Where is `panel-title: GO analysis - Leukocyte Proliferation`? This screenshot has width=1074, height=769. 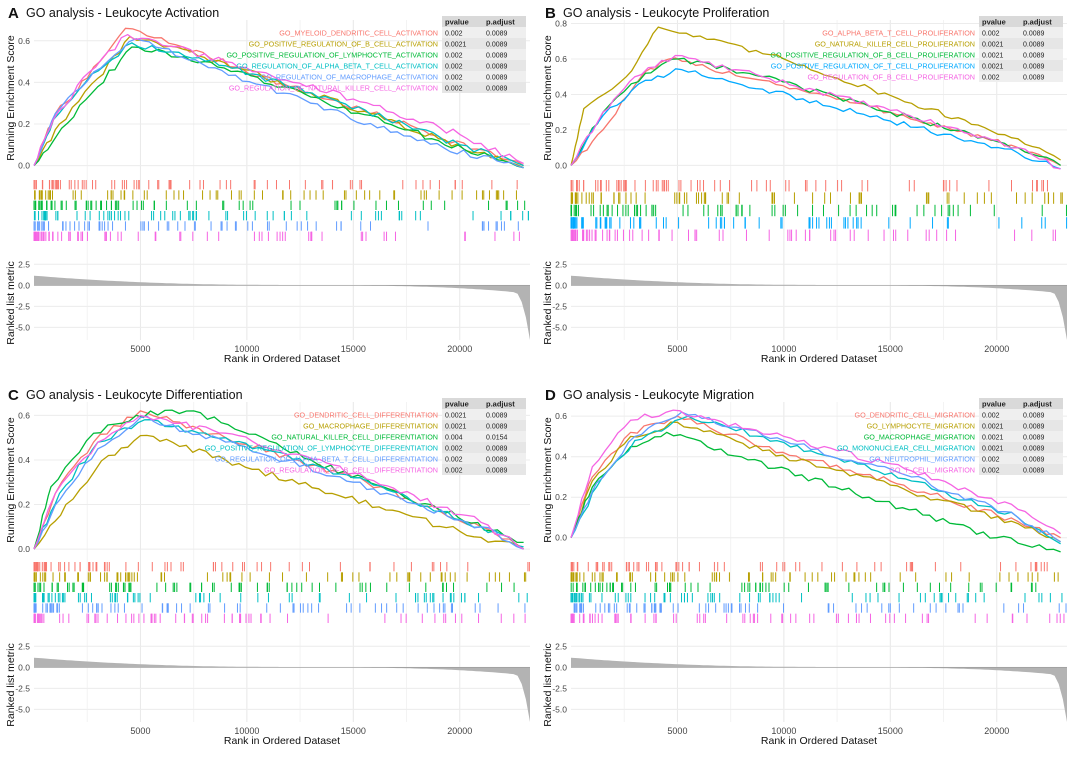 panel-title: GO analysis - Leukocyte Proliferation is located at coordinates (666, 13).